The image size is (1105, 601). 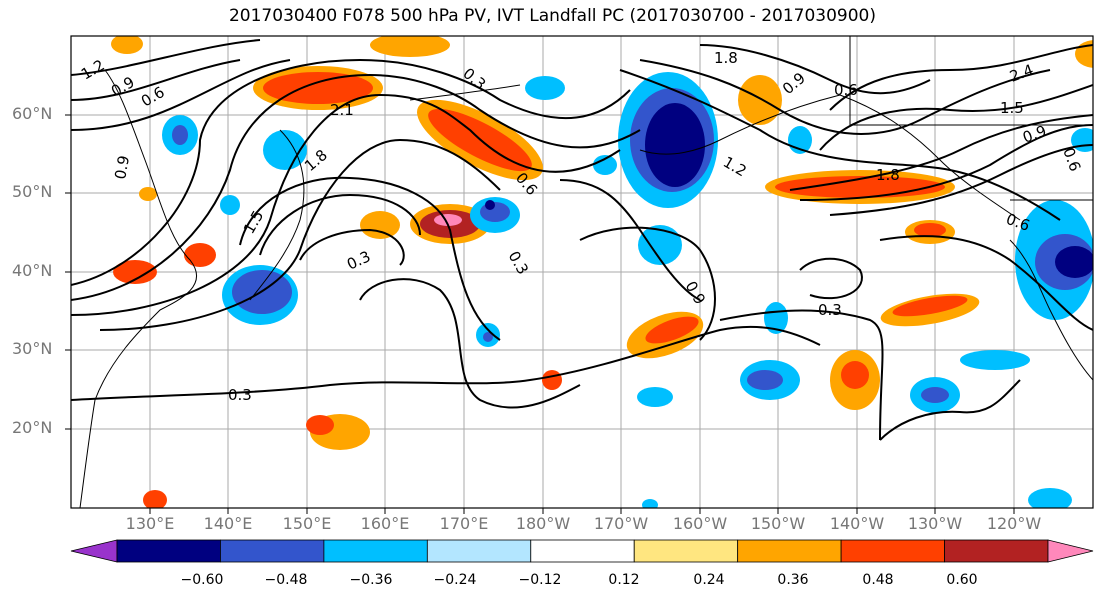 What do you see at coordinates (32, 191) in the screenshot?
I see `lat-label-50n: 50°N` at bounding box center [32, 191].